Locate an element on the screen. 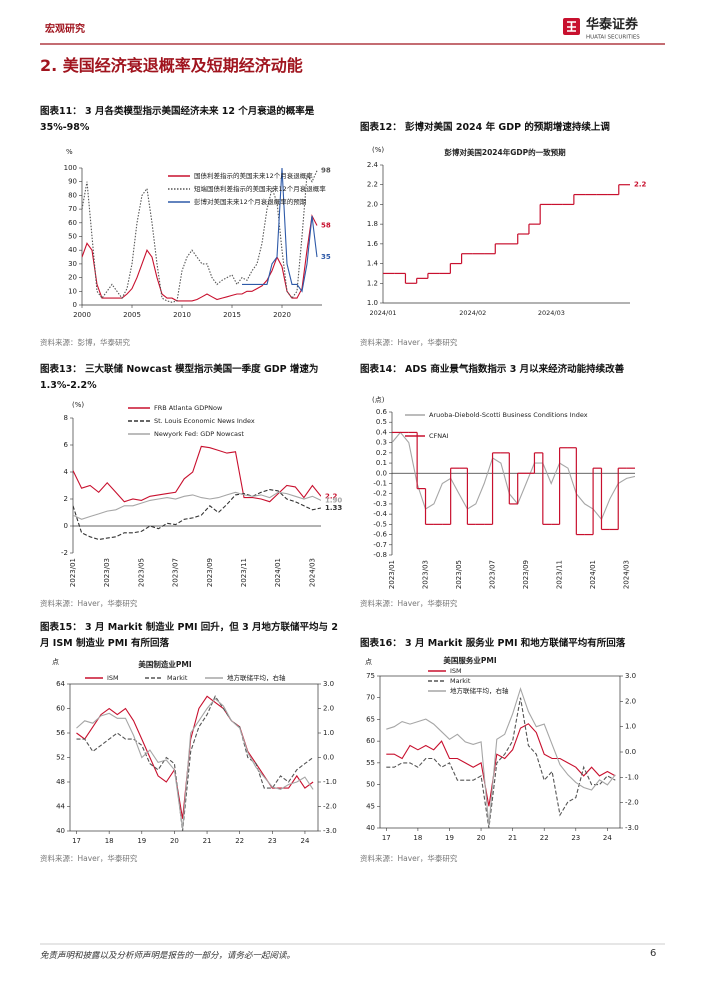  end-label: 1.33 is located at coordinates (333, 508).